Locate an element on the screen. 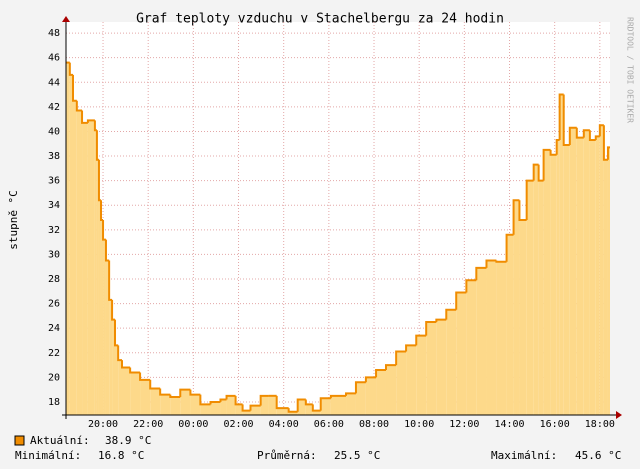 The image size is (640, 469). y-tick-label: 32 is located at coordinates (54, 230).